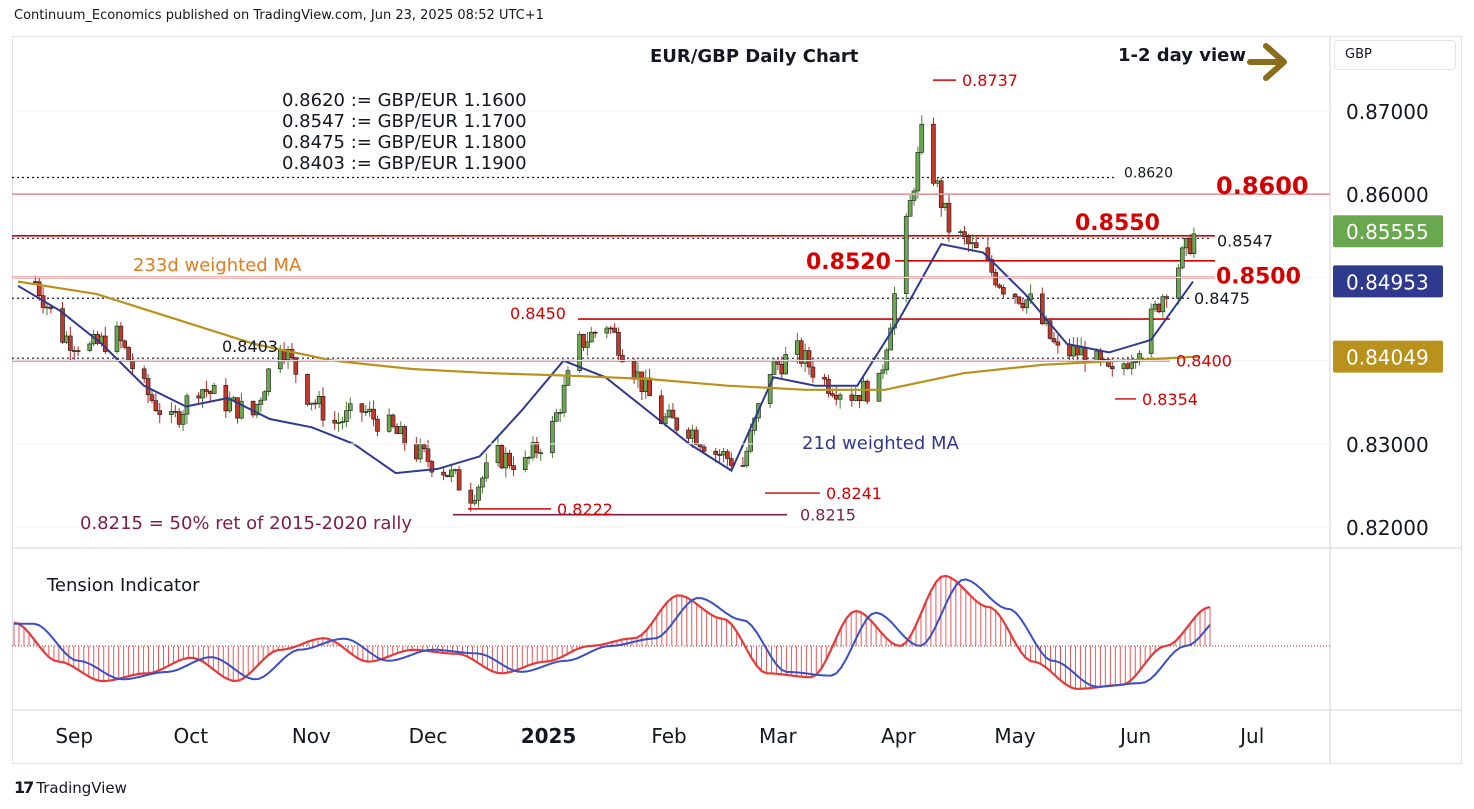 This screenshot has height=809, width=1474. Describe the element at coordinates (1395, 55) in the screenshot. I see `currency-symbol-box: GBP` at that location.